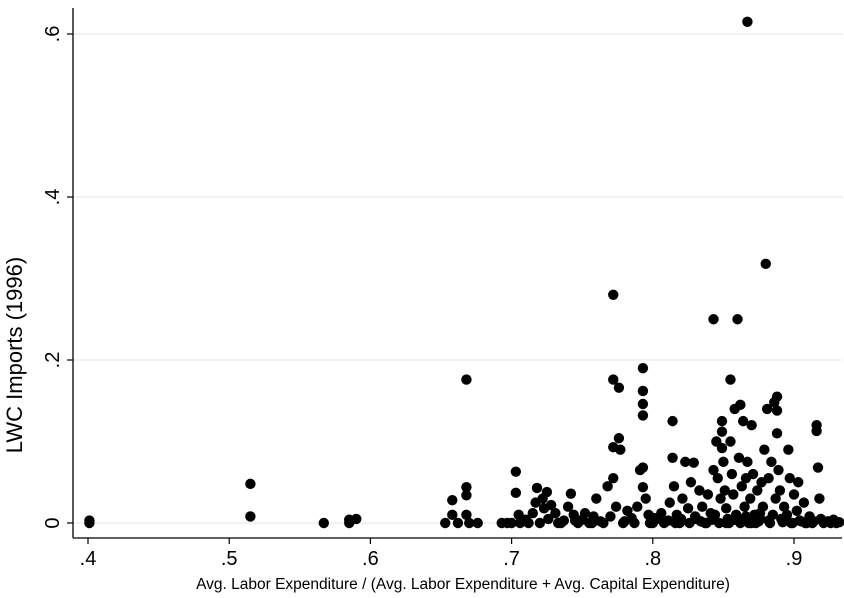 Image resolution: width=844 pixels, height=598 pixels. What do you see at coordinates (370, 559) in the screenshot?
I see `x-tick-label: .6` at bounding box center [370, 559].